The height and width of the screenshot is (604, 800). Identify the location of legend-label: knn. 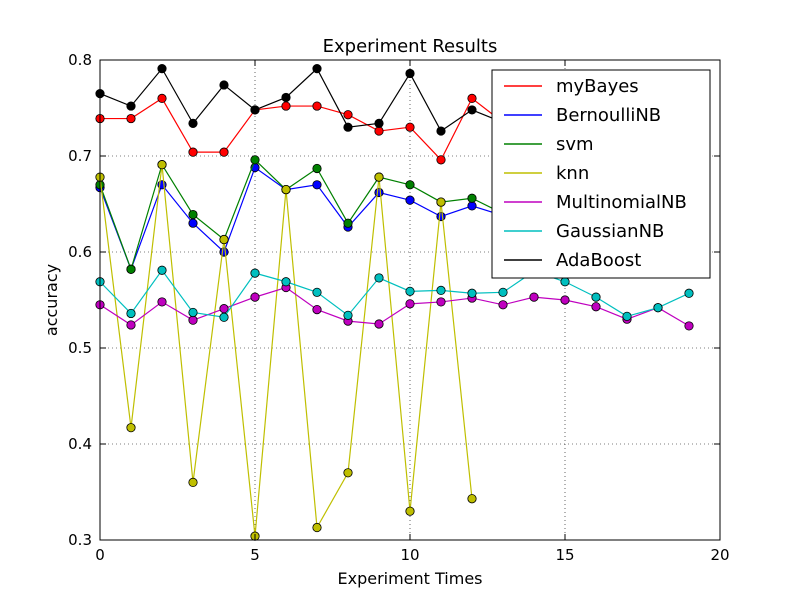
(572, 173).